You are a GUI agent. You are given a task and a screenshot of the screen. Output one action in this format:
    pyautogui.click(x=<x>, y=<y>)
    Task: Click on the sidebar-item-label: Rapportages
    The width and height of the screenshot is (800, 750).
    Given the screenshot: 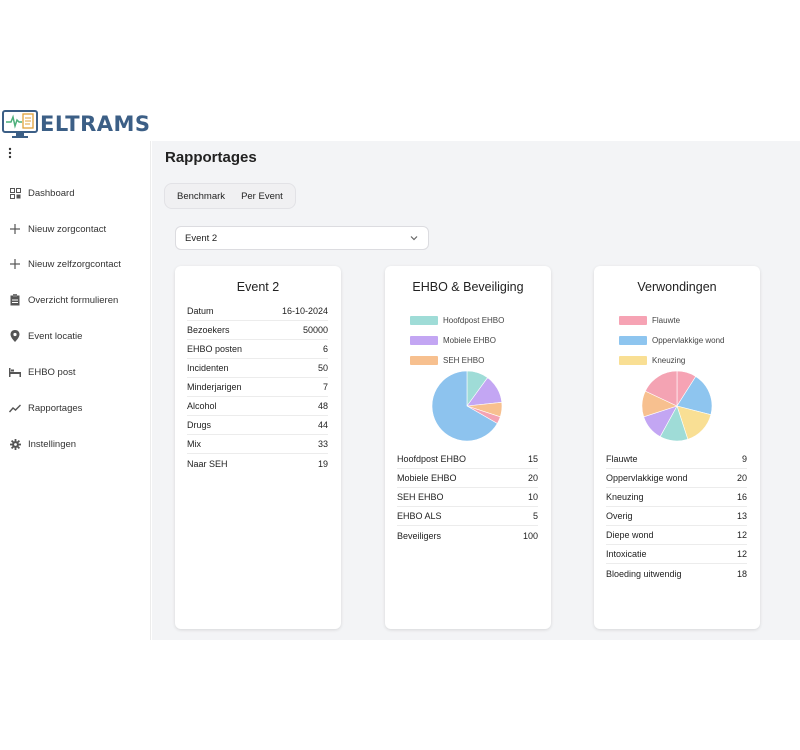 What is the action you would take?
    pyautogui.click(x=55, y=408)
    